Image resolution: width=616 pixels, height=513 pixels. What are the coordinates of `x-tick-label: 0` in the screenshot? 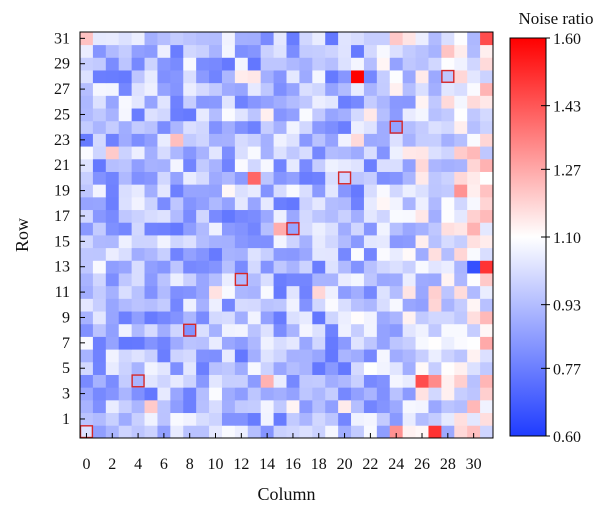 It's located at (86, 464).